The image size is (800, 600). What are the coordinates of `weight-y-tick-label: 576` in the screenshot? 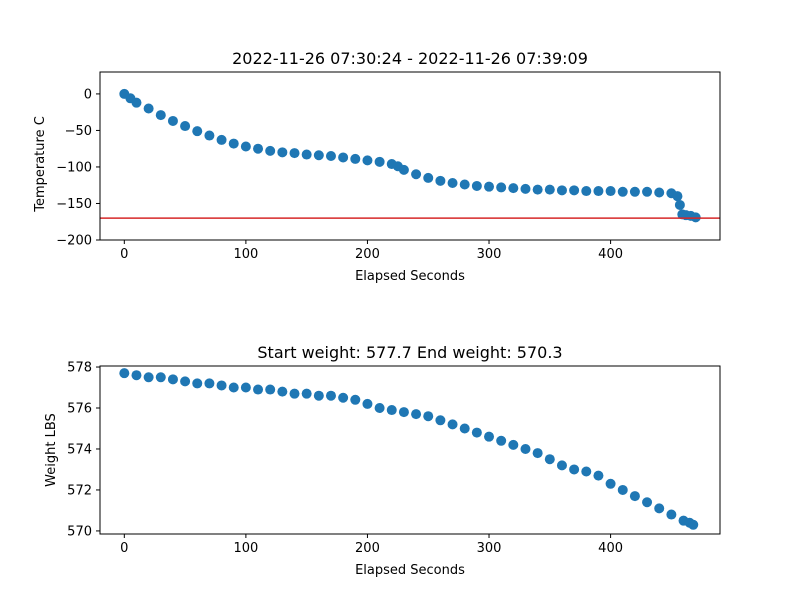 It's located at (79, 409).